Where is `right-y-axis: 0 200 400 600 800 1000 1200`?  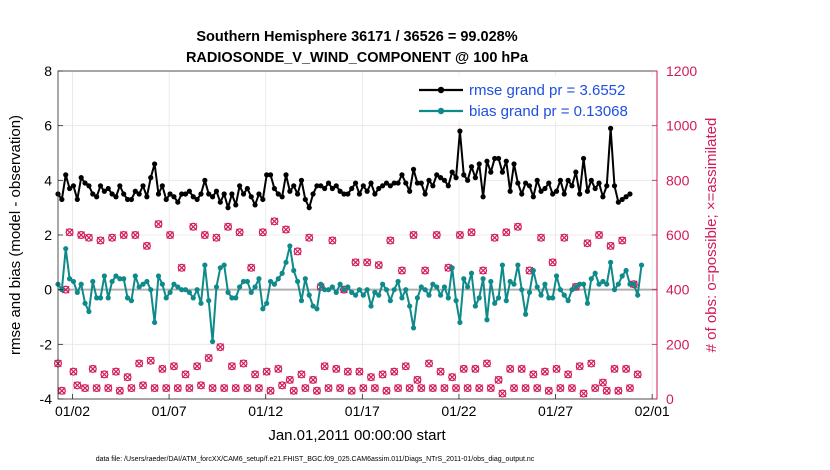
right-y-axis: 0 200 400 600 800 1000 1200 is located at coordinates (674, 235).